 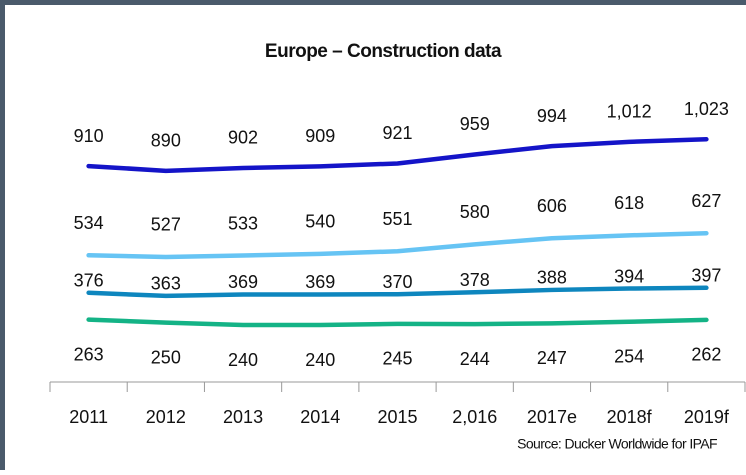 What do you see at coordinates (475, 280) in the screenshot?
I see `data-label: 378` at bounding box center [475, 280].